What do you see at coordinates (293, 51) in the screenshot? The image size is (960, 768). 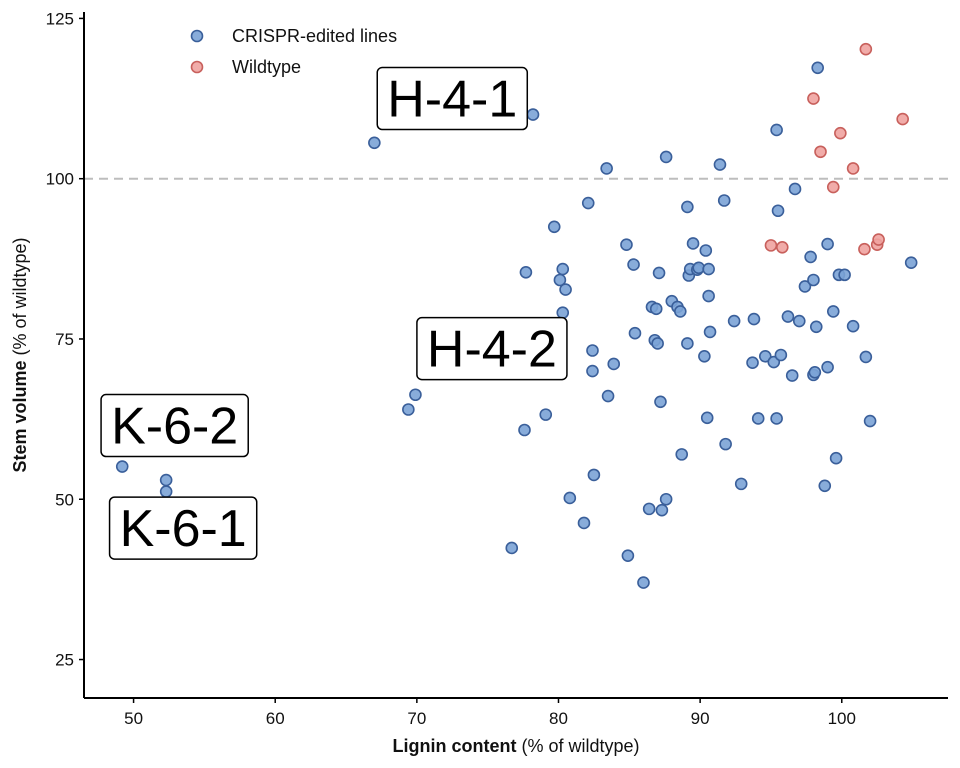 I see `legend: CRISPR-edited lines Wildtype` at bounding box center [293, 51].